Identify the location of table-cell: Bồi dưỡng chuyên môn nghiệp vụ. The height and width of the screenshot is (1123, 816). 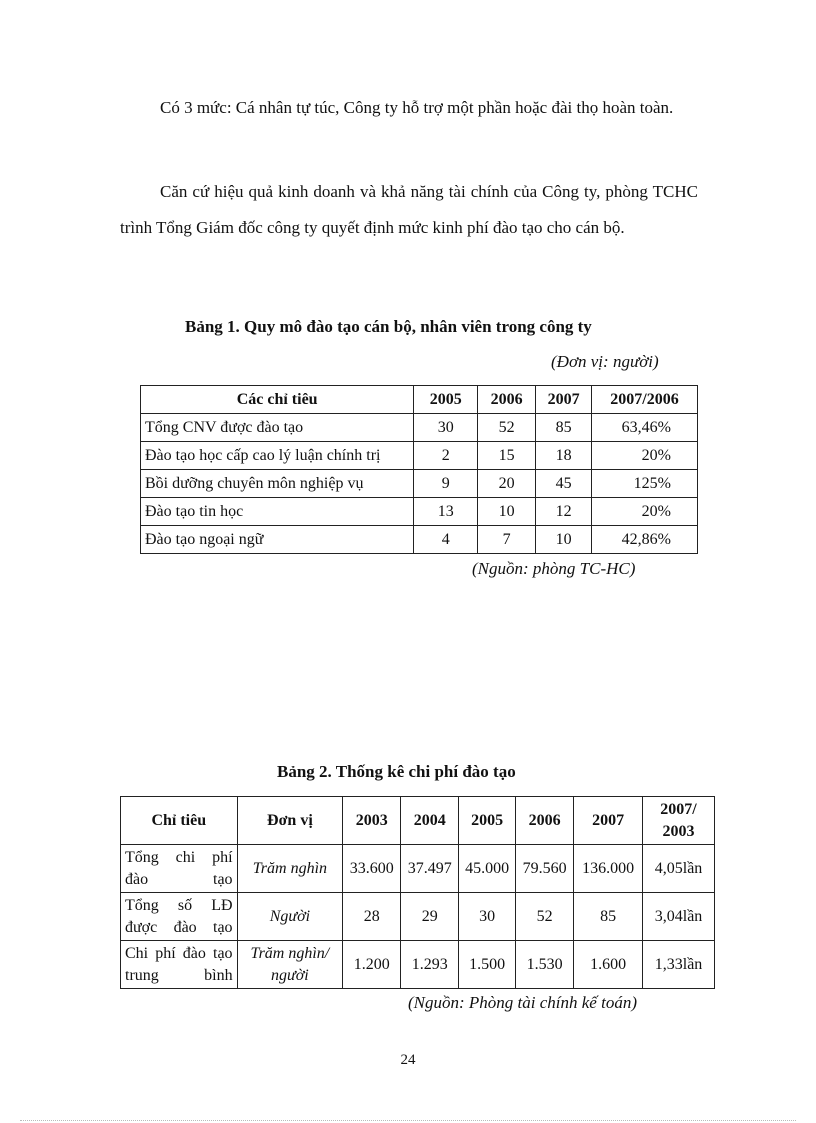
(277, 483).